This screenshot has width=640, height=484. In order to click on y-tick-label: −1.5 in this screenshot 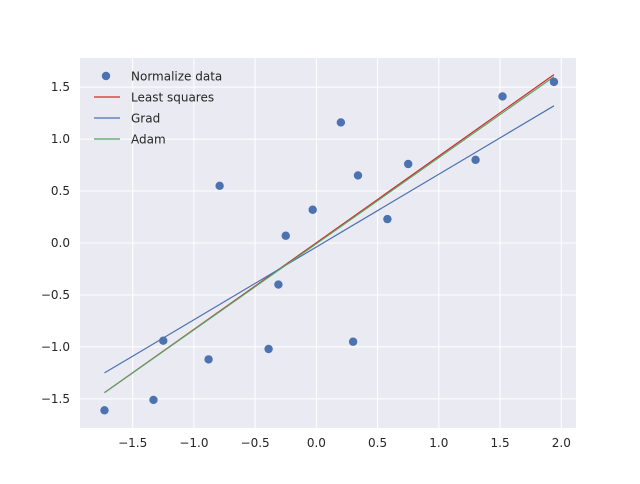, I will do `click(55, 399)`.